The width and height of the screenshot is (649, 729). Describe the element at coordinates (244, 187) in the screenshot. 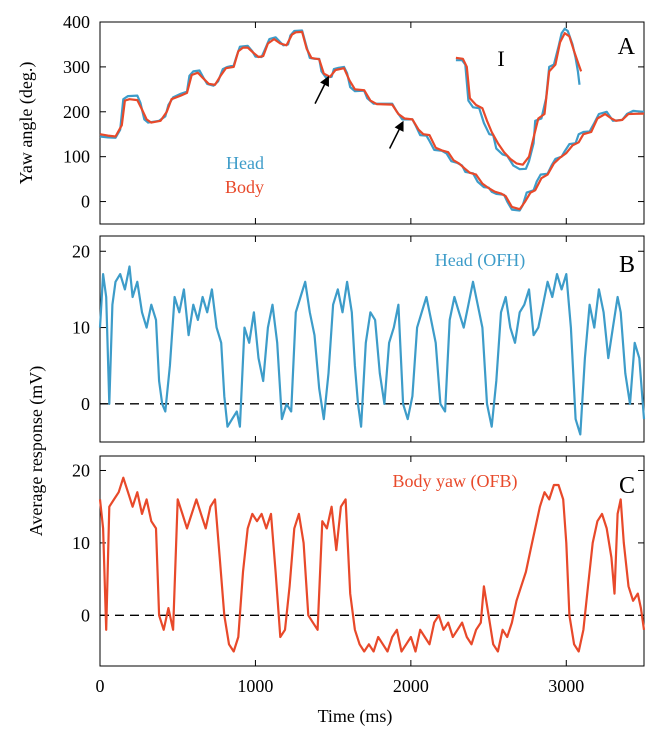

I see `legend-body: Body` at that location.